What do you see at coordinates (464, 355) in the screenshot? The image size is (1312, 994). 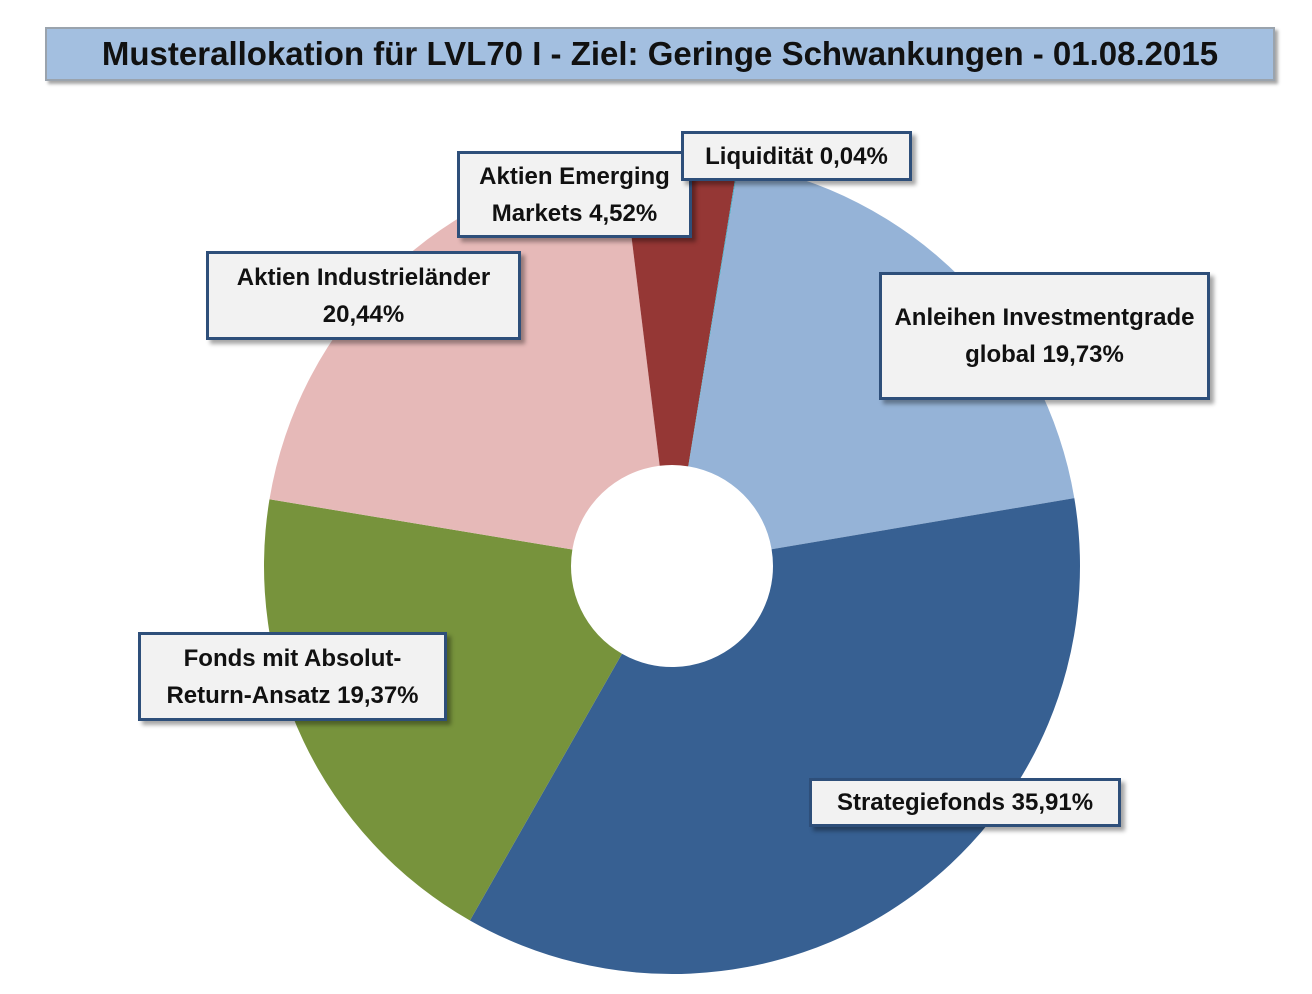 I see `slice-aktien-industriel-nder` at bounding box center [464, 355].